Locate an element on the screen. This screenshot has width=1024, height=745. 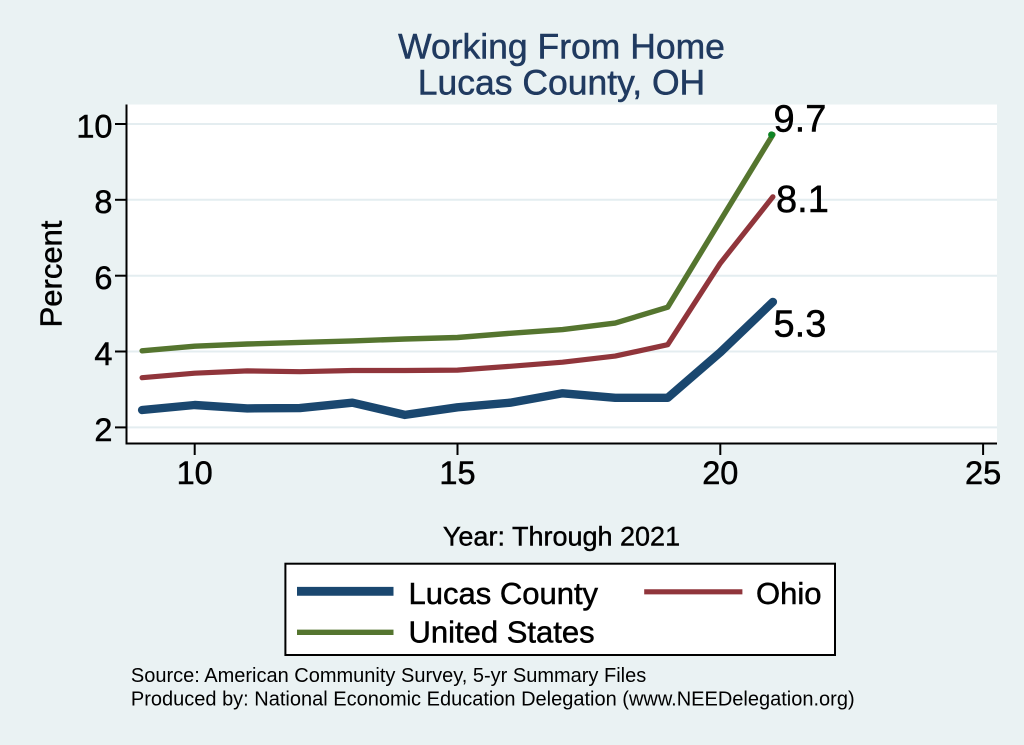
svg-text: Working From Home is located at coordinates (561, 47).